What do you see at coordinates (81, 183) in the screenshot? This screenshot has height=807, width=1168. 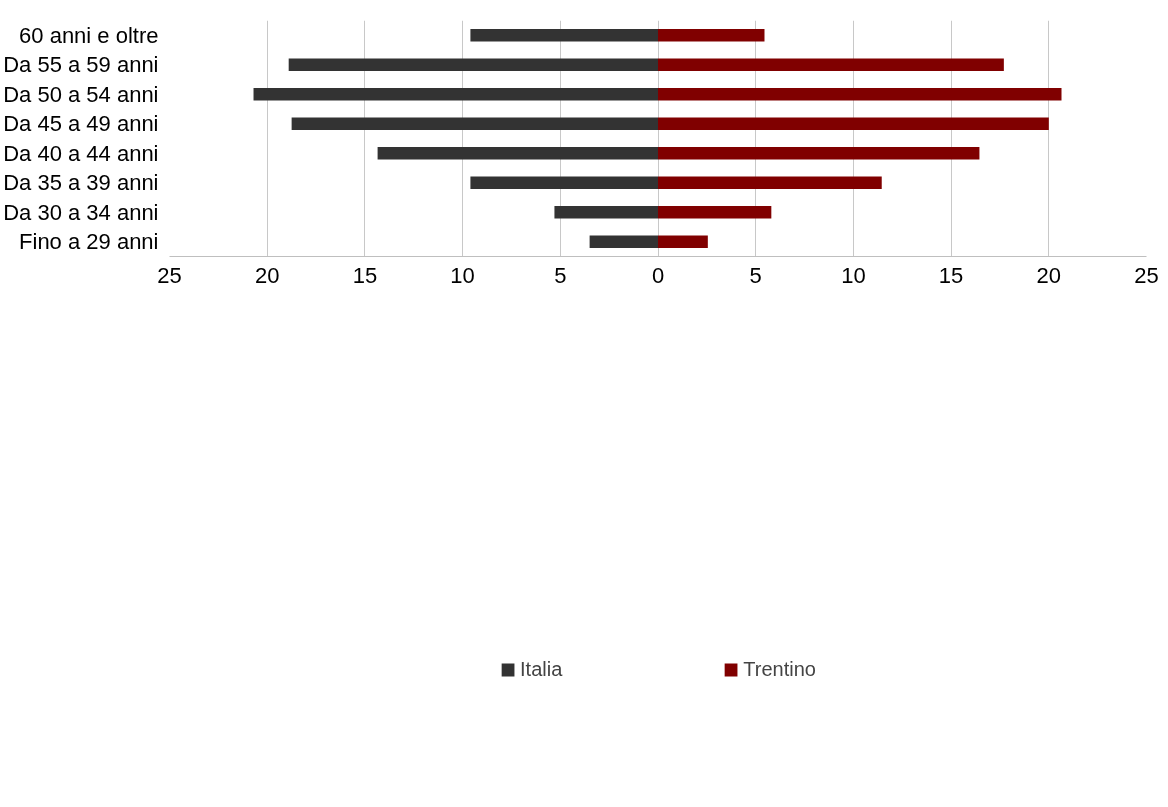 I see `y-tick-label: Da 35 a 39 anni` at bounding box center [81, 183].